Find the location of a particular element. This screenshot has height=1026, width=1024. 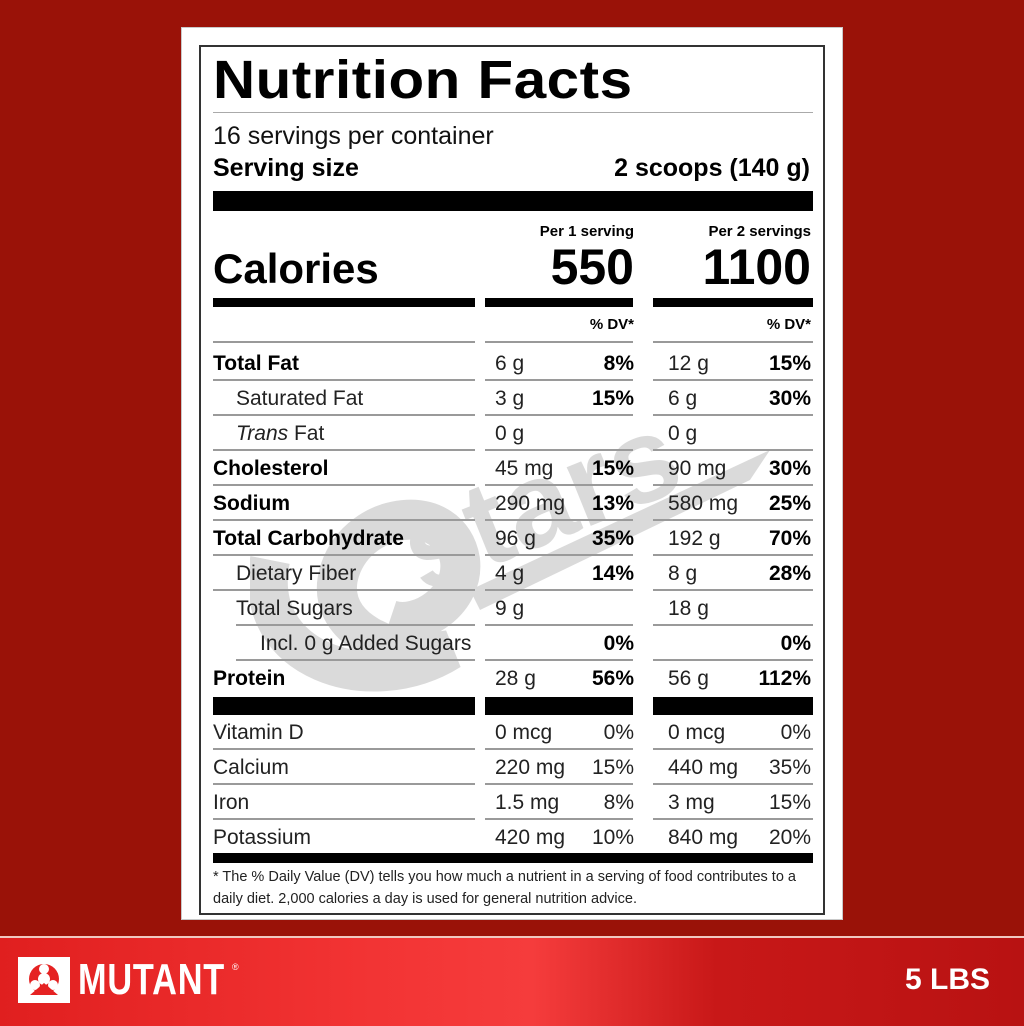

dv-per-1-serving: 10% is located at coordinates (612, 837).